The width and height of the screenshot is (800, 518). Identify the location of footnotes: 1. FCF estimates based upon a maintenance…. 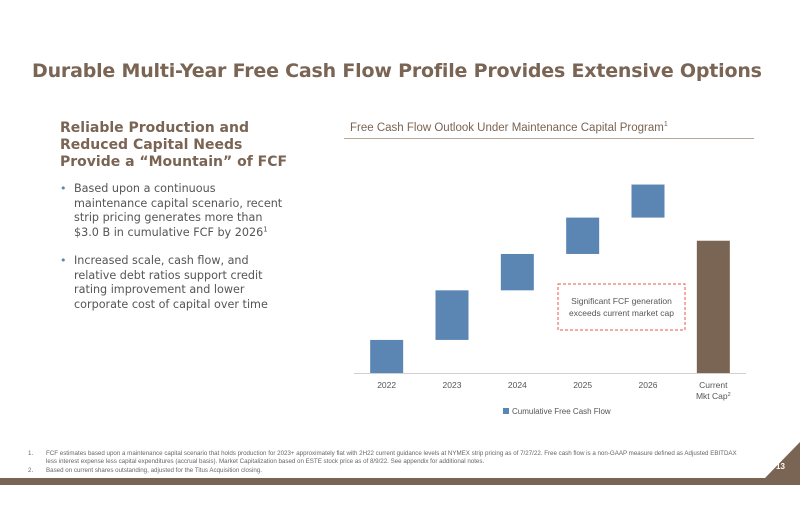
(388, 462).